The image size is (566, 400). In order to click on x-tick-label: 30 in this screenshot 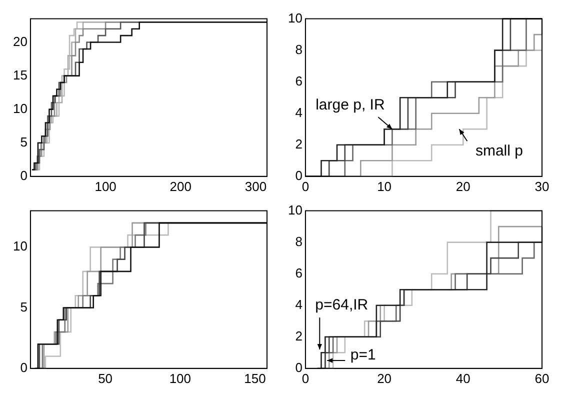, I will do `click(542, 186)`.